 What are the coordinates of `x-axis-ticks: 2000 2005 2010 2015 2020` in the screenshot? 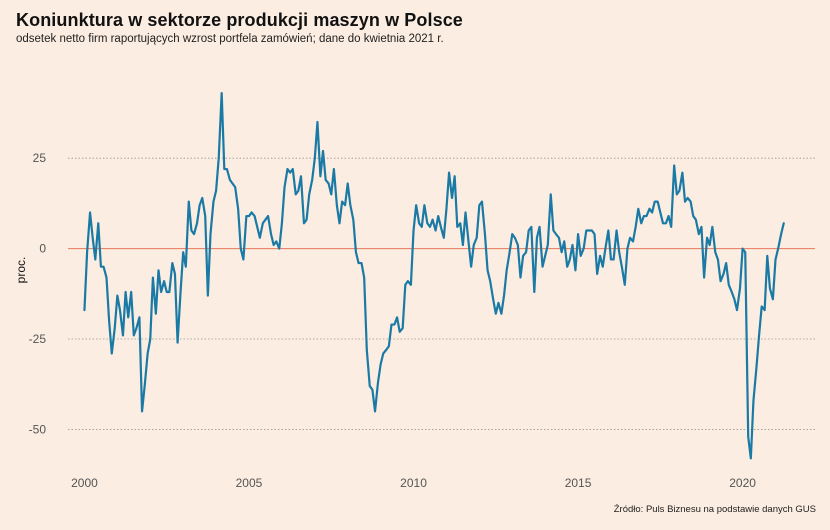 It's located at (413, 483).